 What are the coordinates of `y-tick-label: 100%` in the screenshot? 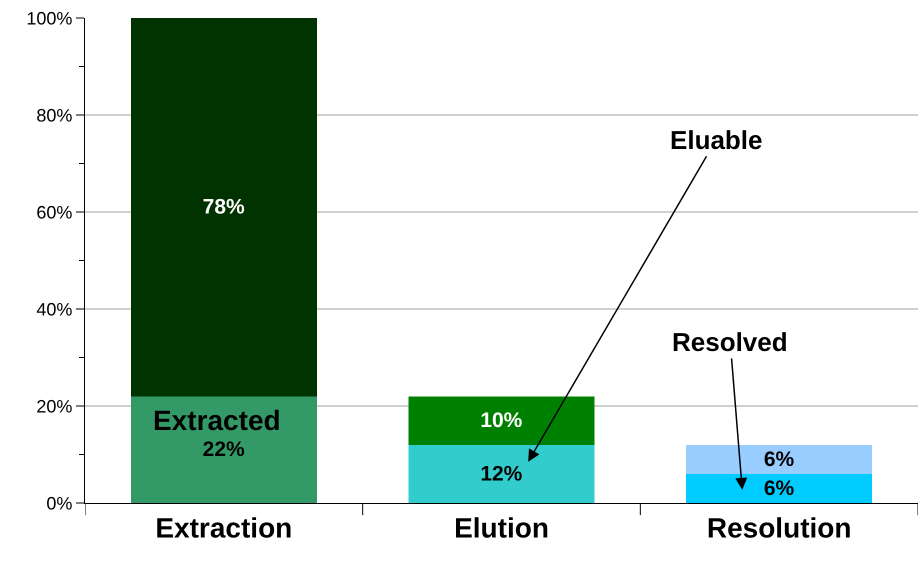 It's located at (49, 18).